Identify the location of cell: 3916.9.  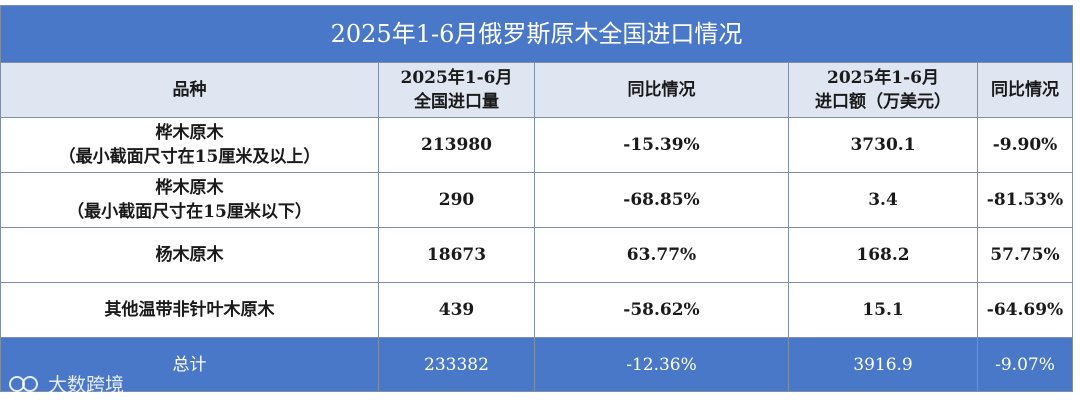
(883, 364).